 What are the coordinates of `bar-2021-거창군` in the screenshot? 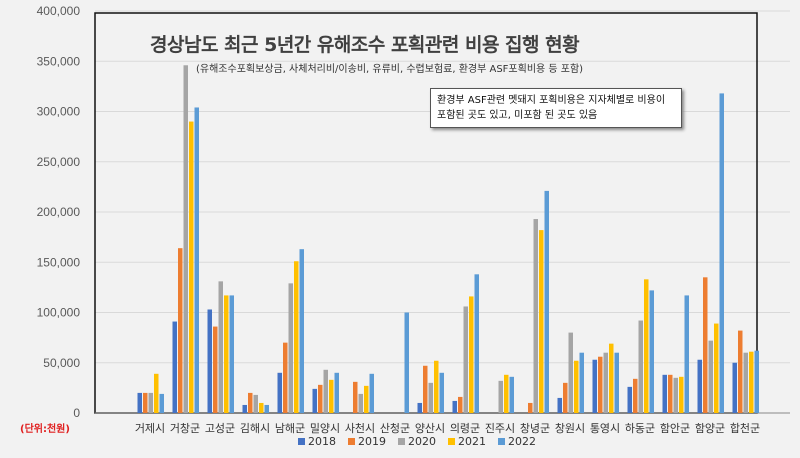 It's located at (191, 267).